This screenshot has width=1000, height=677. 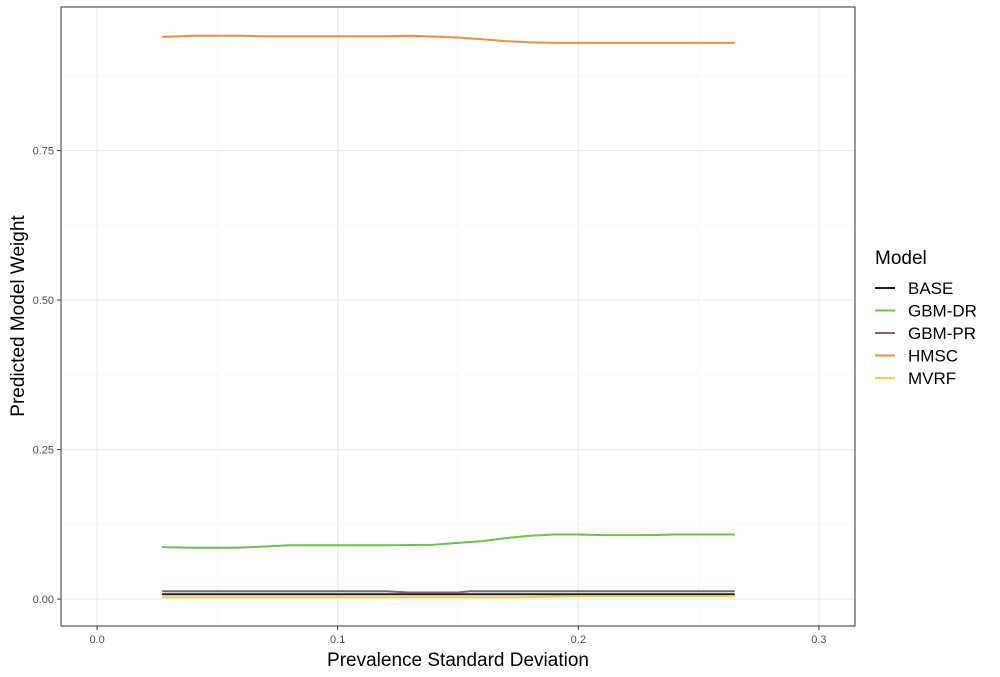 What do you see at coordinates (578, 640) in the screenshot?
I see `x-tick-label: 0.2` at bounding box center [578, 640].